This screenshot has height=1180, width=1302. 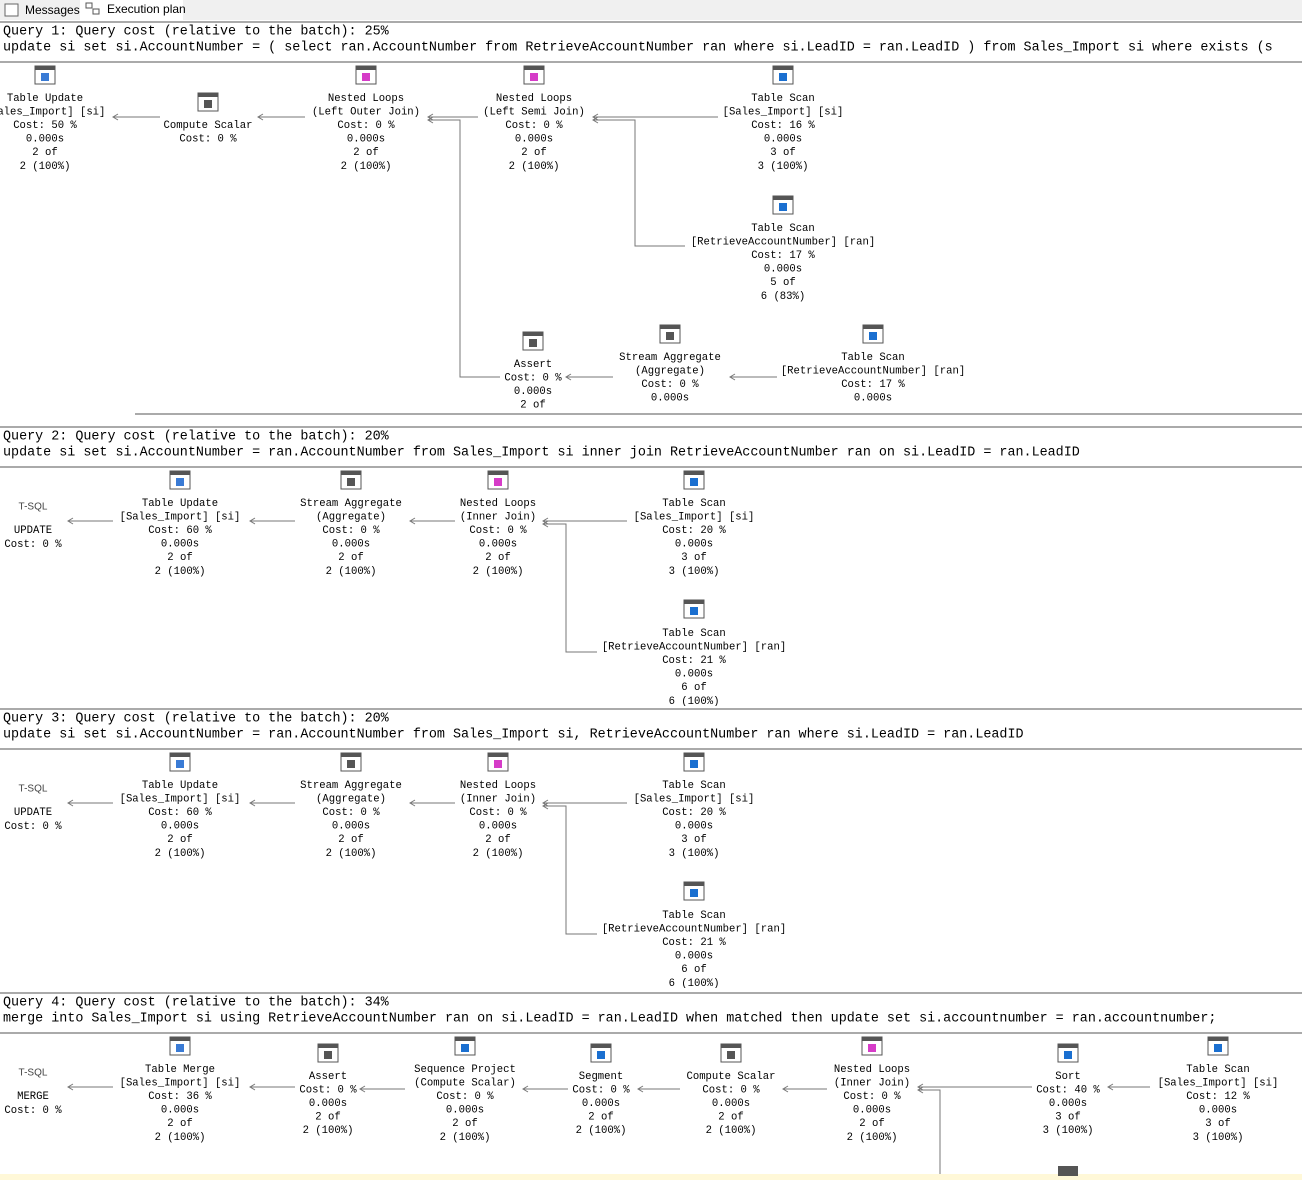 I want to click on node-text: (Left Semi Join), so click(x=534, y=112).